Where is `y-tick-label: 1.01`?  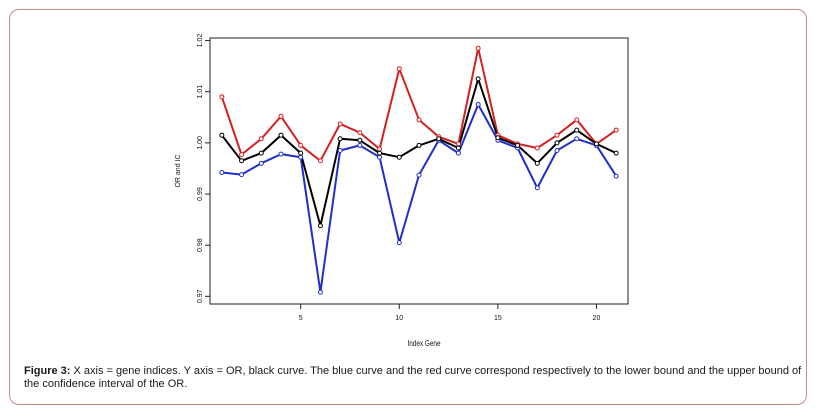 y-tick-label: 1.01 is located at coordinates (200, 92).